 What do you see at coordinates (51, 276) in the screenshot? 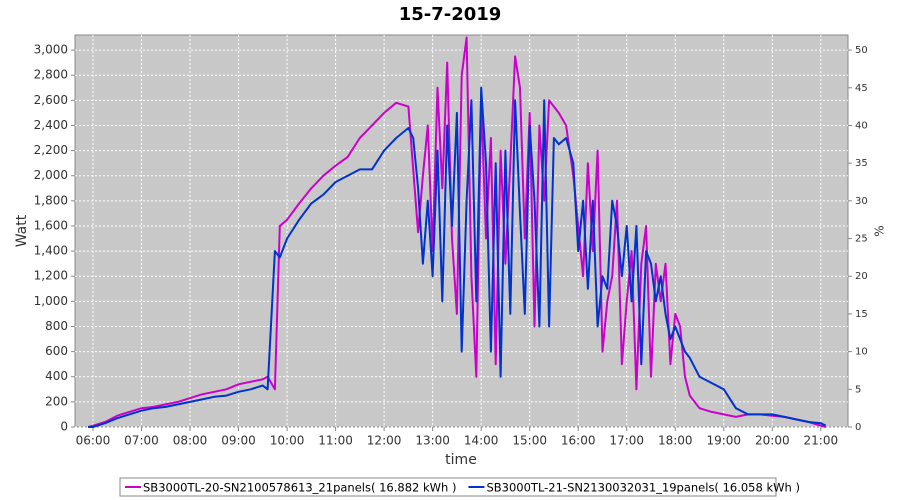
I see `y-tick-label: 1,200` at bounding box center [51, 276].